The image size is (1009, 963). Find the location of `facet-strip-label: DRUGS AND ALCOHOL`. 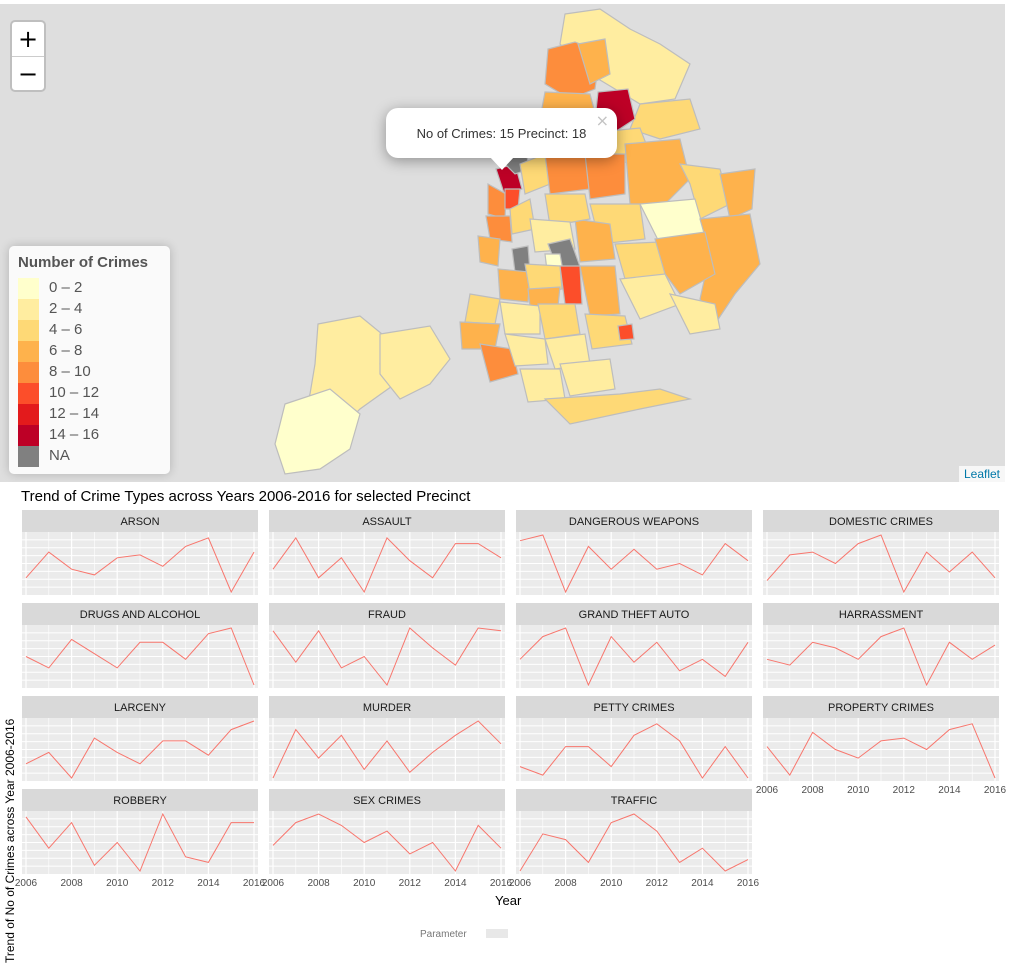

facet-strip-label: DRUGS AND ALCOHOL is located at coordinates (140, 615).